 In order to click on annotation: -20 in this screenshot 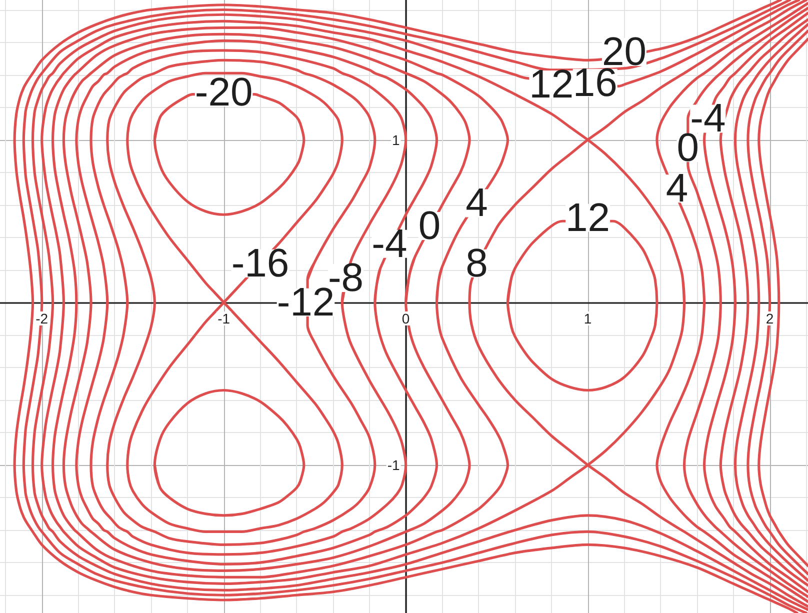, I will do `click(223, 92)`.